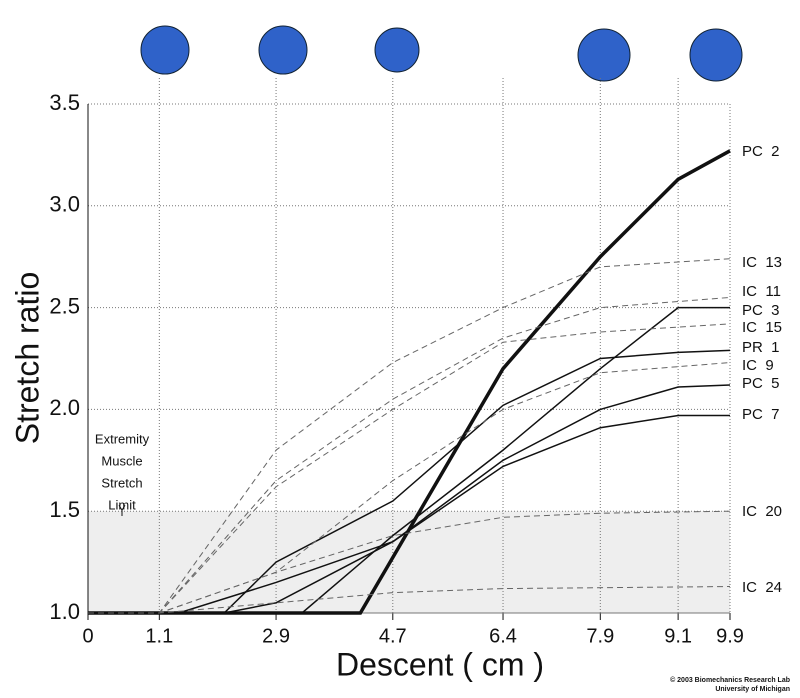 The image size is (800, 698). Describe the element at coordinates (276, 636) in the screenshot. I see `x-tick-label: 2.9` at that location.